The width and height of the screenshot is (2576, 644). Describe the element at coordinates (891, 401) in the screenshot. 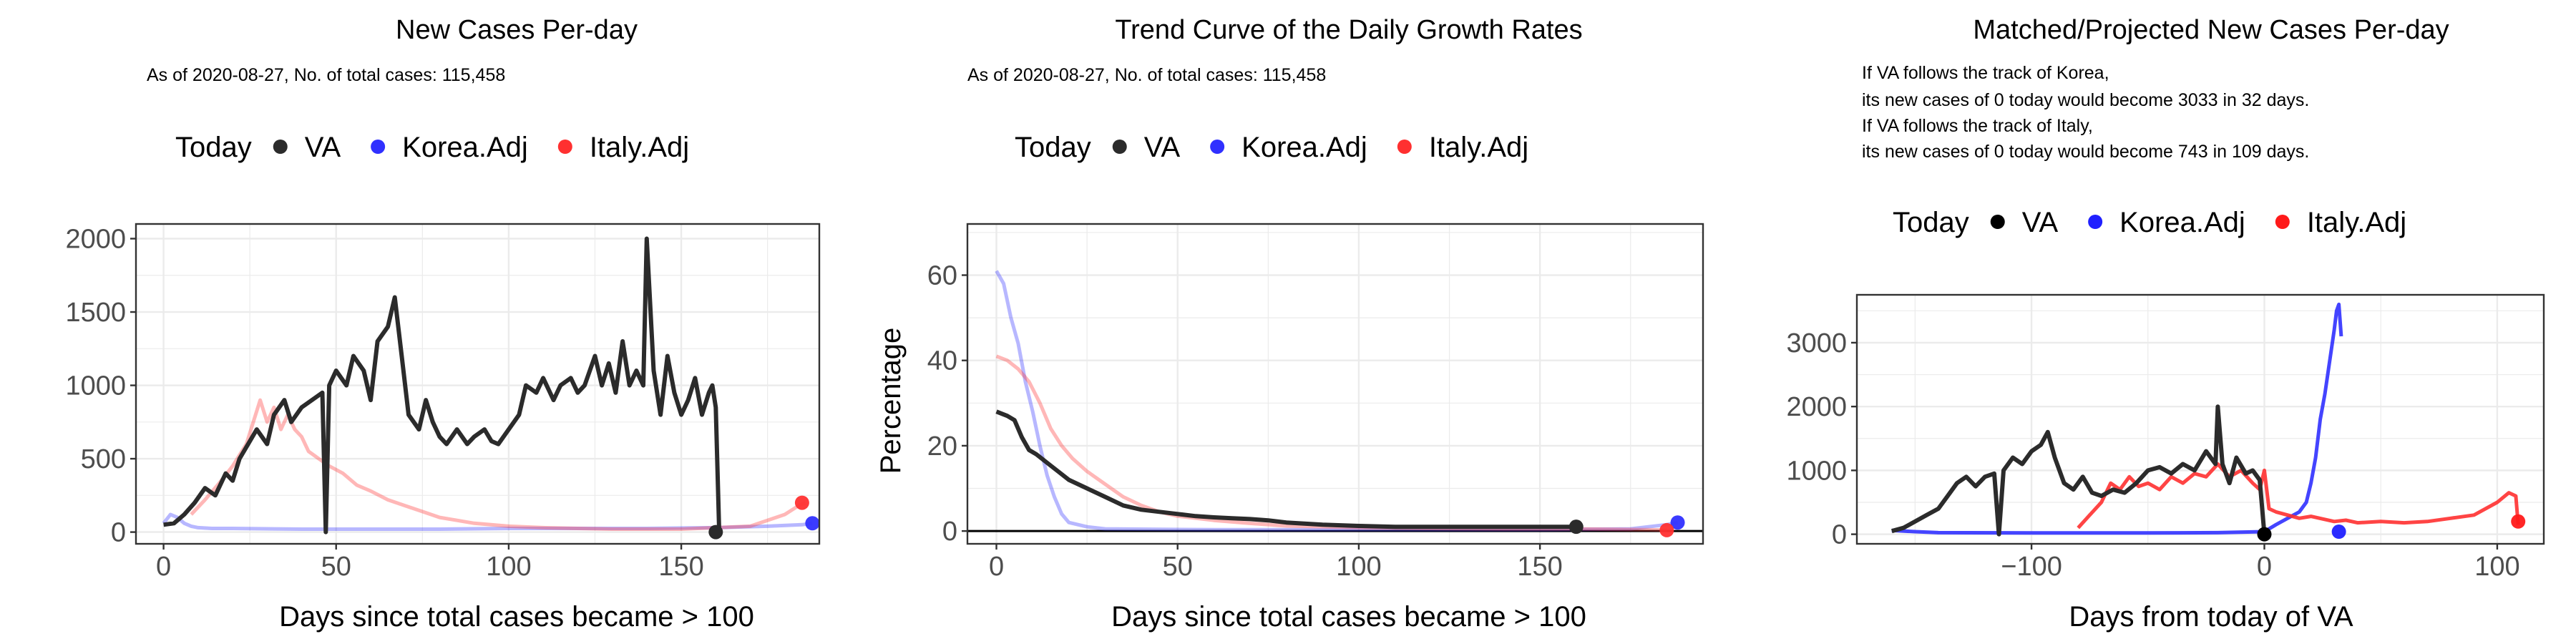

I see `y-axis-label: Percentage` at that location.